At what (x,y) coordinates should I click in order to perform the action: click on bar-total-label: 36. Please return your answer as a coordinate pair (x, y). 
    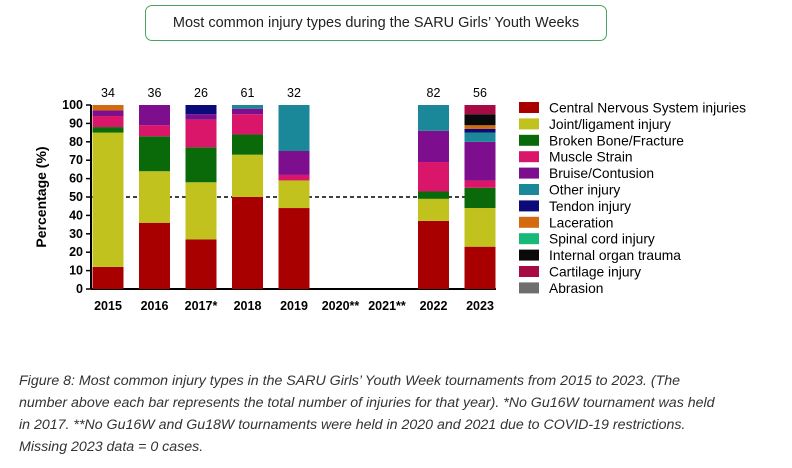
    Looking at the image, I should click on (155, 93).